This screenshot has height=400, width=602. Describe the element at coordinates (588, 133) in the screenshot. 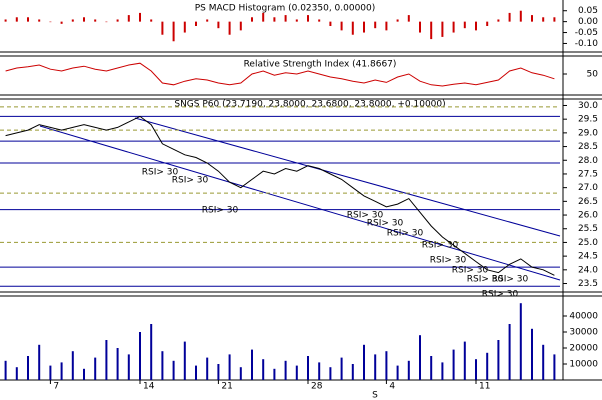

I see `y-tick-label: 29.0` at that location.